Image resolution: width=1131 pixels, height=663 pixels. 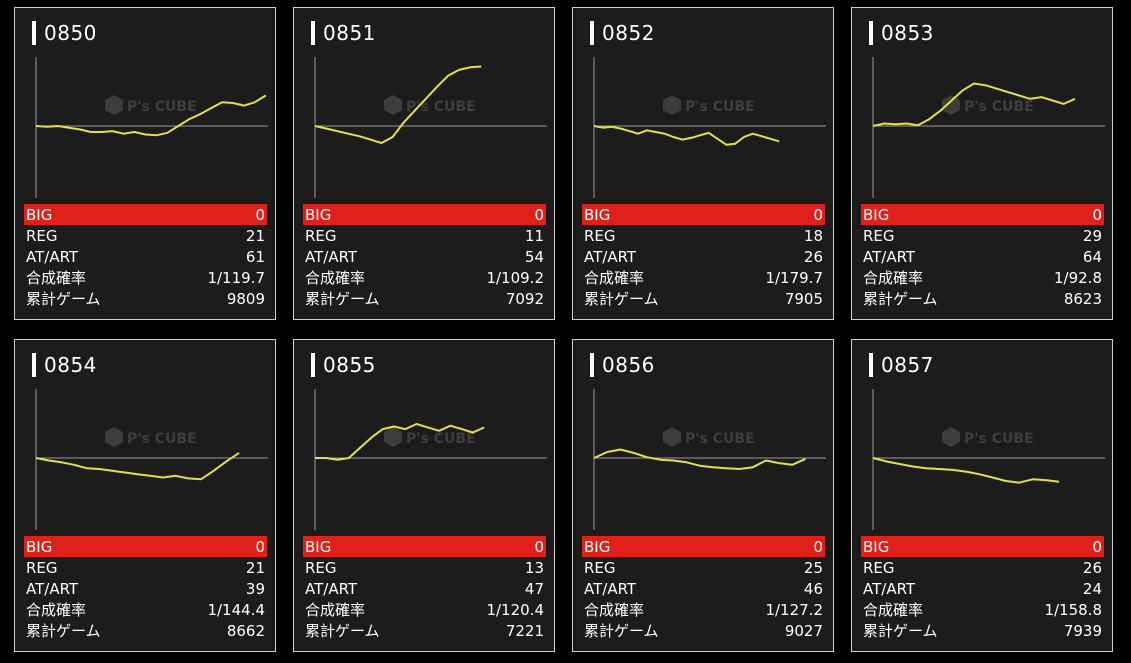 I want to click on stat-row-combined: 合成確率 1/109.2, so click(x=424, y=277).